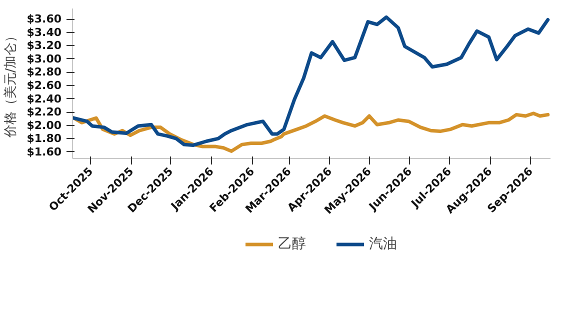 The image size is (578, 317). What do you see at coordinates (10, 84) in the screenshot?
I see `y-axis-title: 价格（美元/加仑）` at bounding box center [10, 84].